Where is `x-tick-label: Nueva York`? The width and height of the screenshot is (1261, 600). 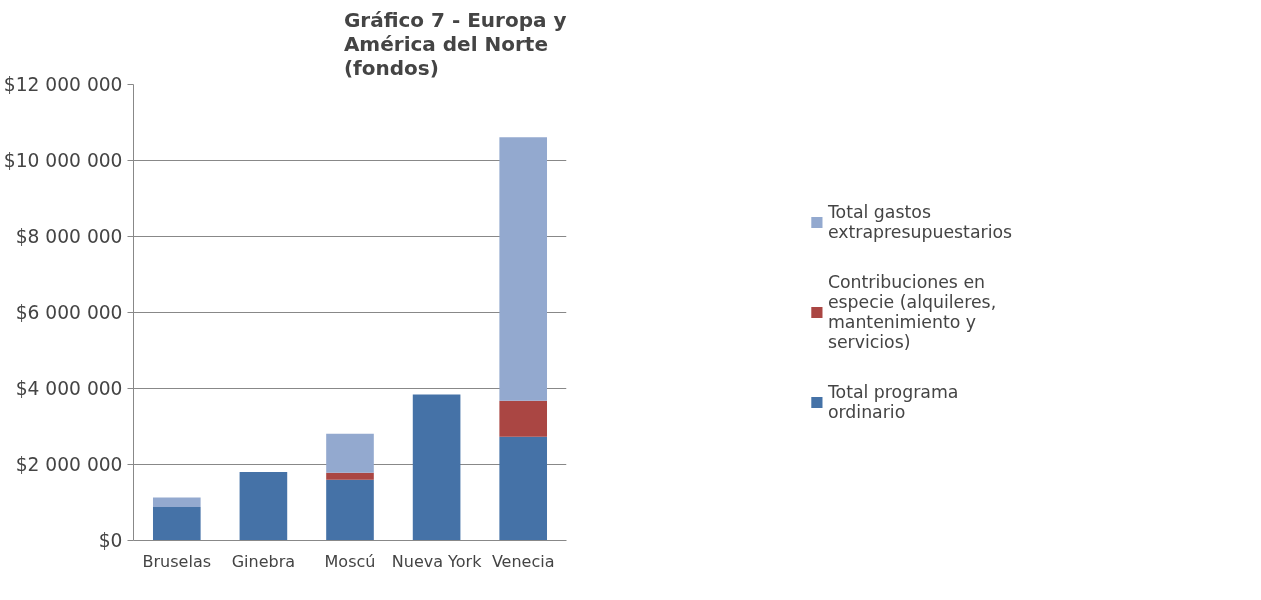 x-tick-label: Nueva York is located at coordinates (437, 561).